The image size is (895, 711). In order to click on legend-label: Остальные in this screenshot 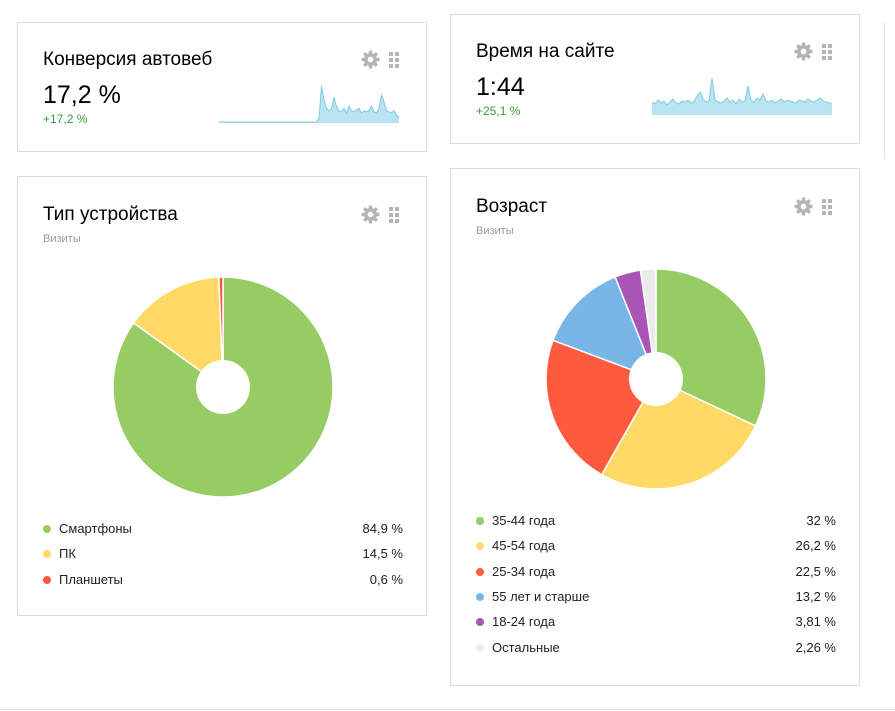, I will do `click(526, 647)`.